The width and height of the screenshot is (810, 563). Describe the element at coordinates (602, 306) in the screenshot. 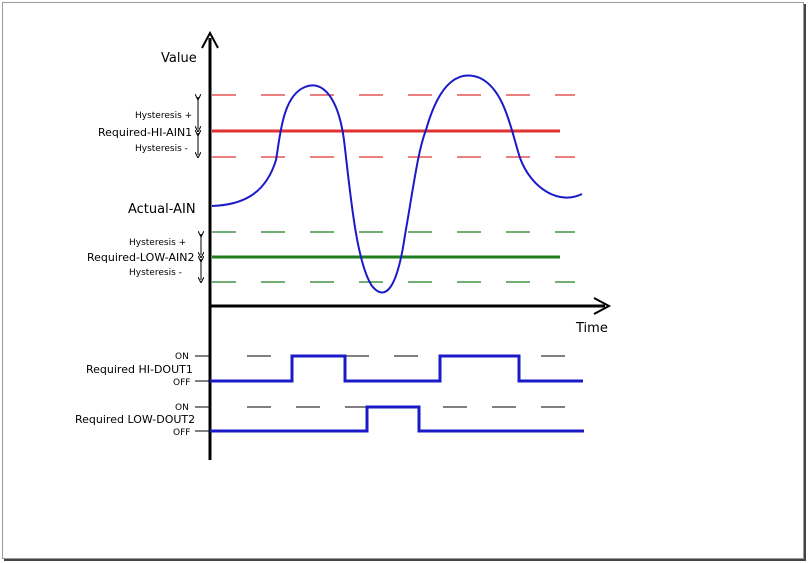

I see `x-axis-arrowhead` at that location.